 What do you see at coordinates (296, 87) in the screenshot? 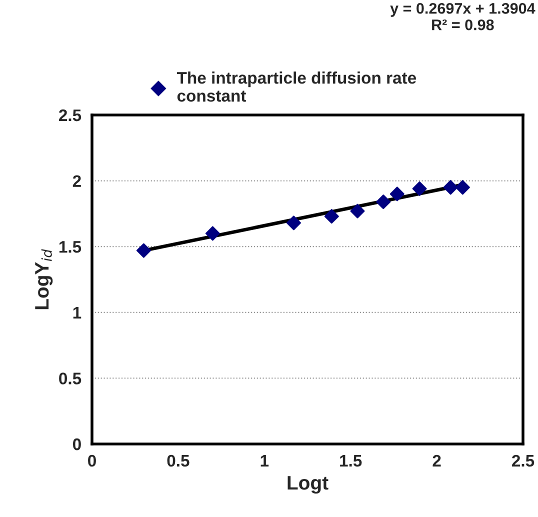
I see `legend-label: The intraparticle diffusion rate constant` at bounding box center [296, 87].